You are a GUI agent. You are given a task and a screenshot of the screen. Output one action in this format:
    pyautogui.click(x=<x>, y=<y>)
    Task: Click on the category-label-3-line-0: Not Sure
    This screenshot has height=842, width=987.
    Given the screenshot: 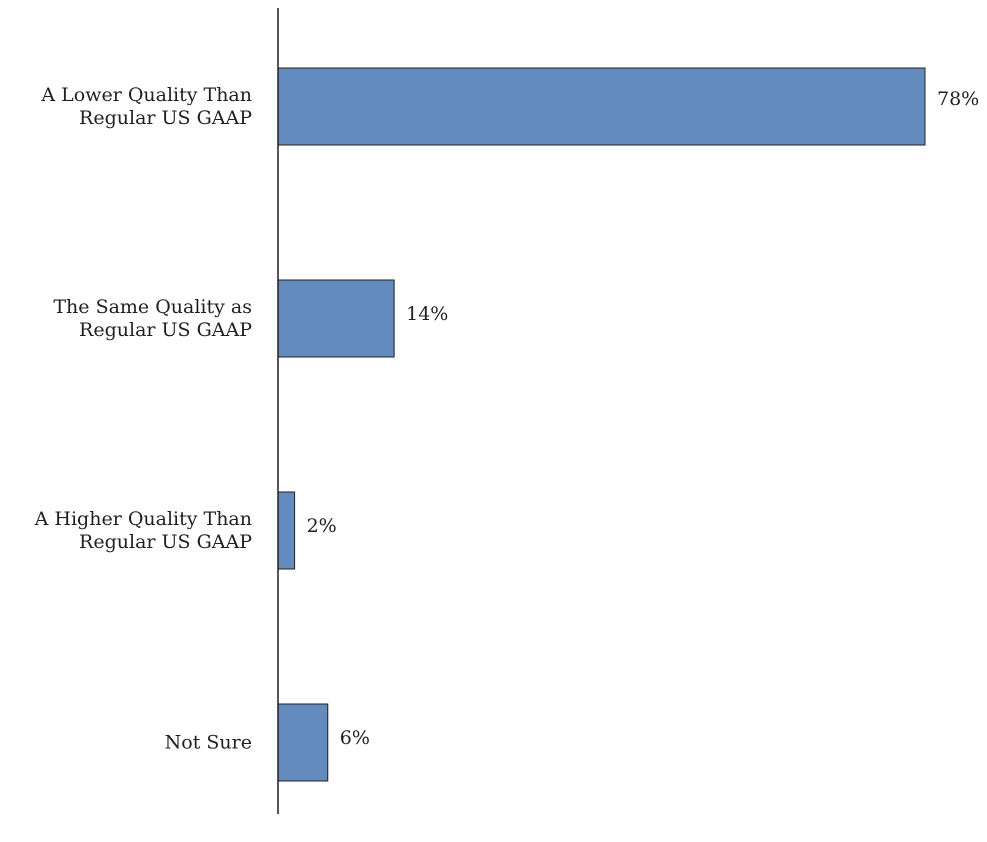 What is the action you would take?
    pyautogui.click(x=208, y=743)
    